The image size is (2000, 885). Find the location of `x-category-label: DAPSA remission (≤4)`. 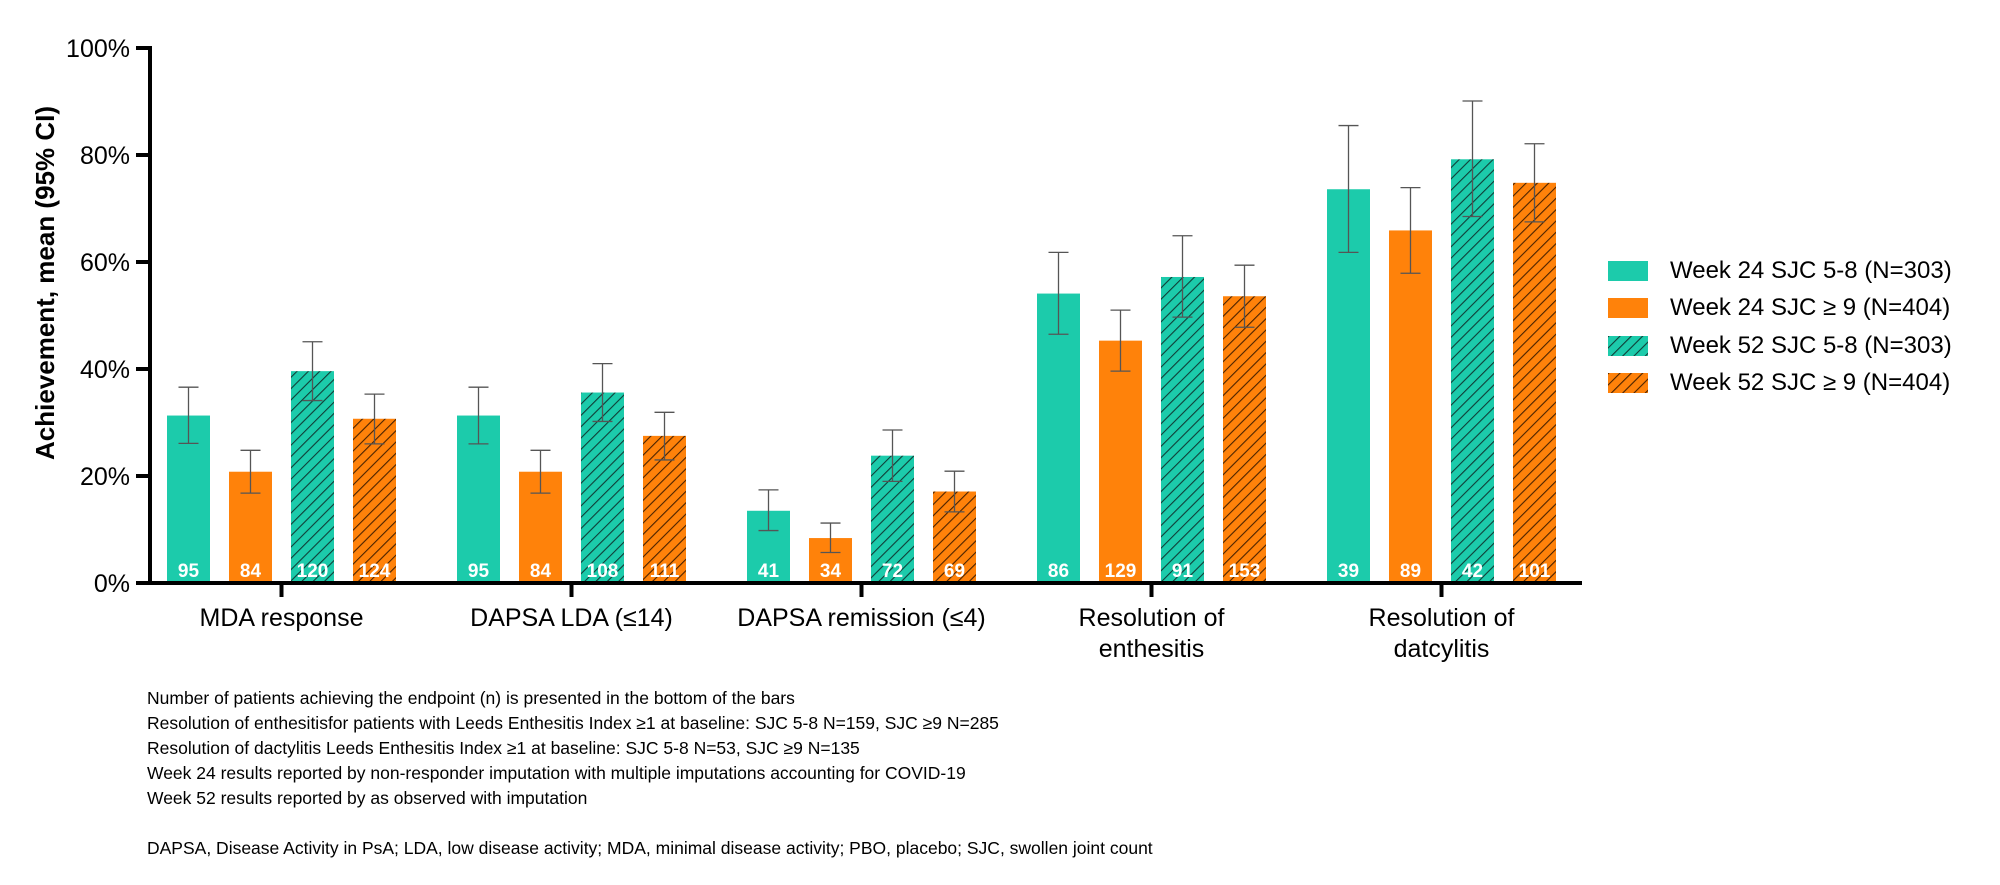

x-category-label: DAPSA remission (≤4) is located at coordinates (861, 618).